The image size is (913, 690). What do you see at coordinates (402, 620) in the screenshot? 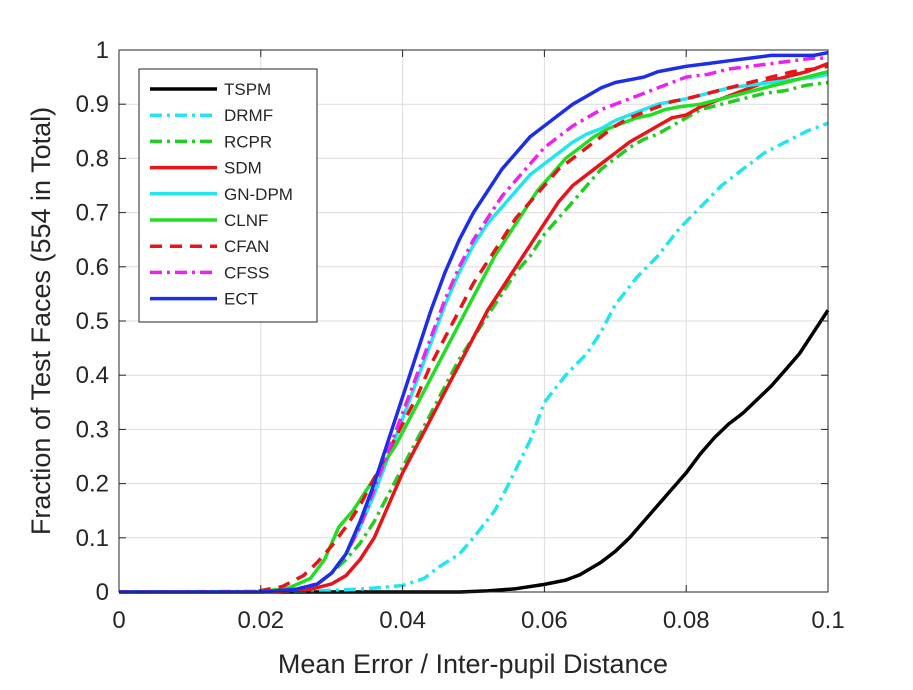
I see `x-tick-label: 0.04` at bounding box center [402, 620].